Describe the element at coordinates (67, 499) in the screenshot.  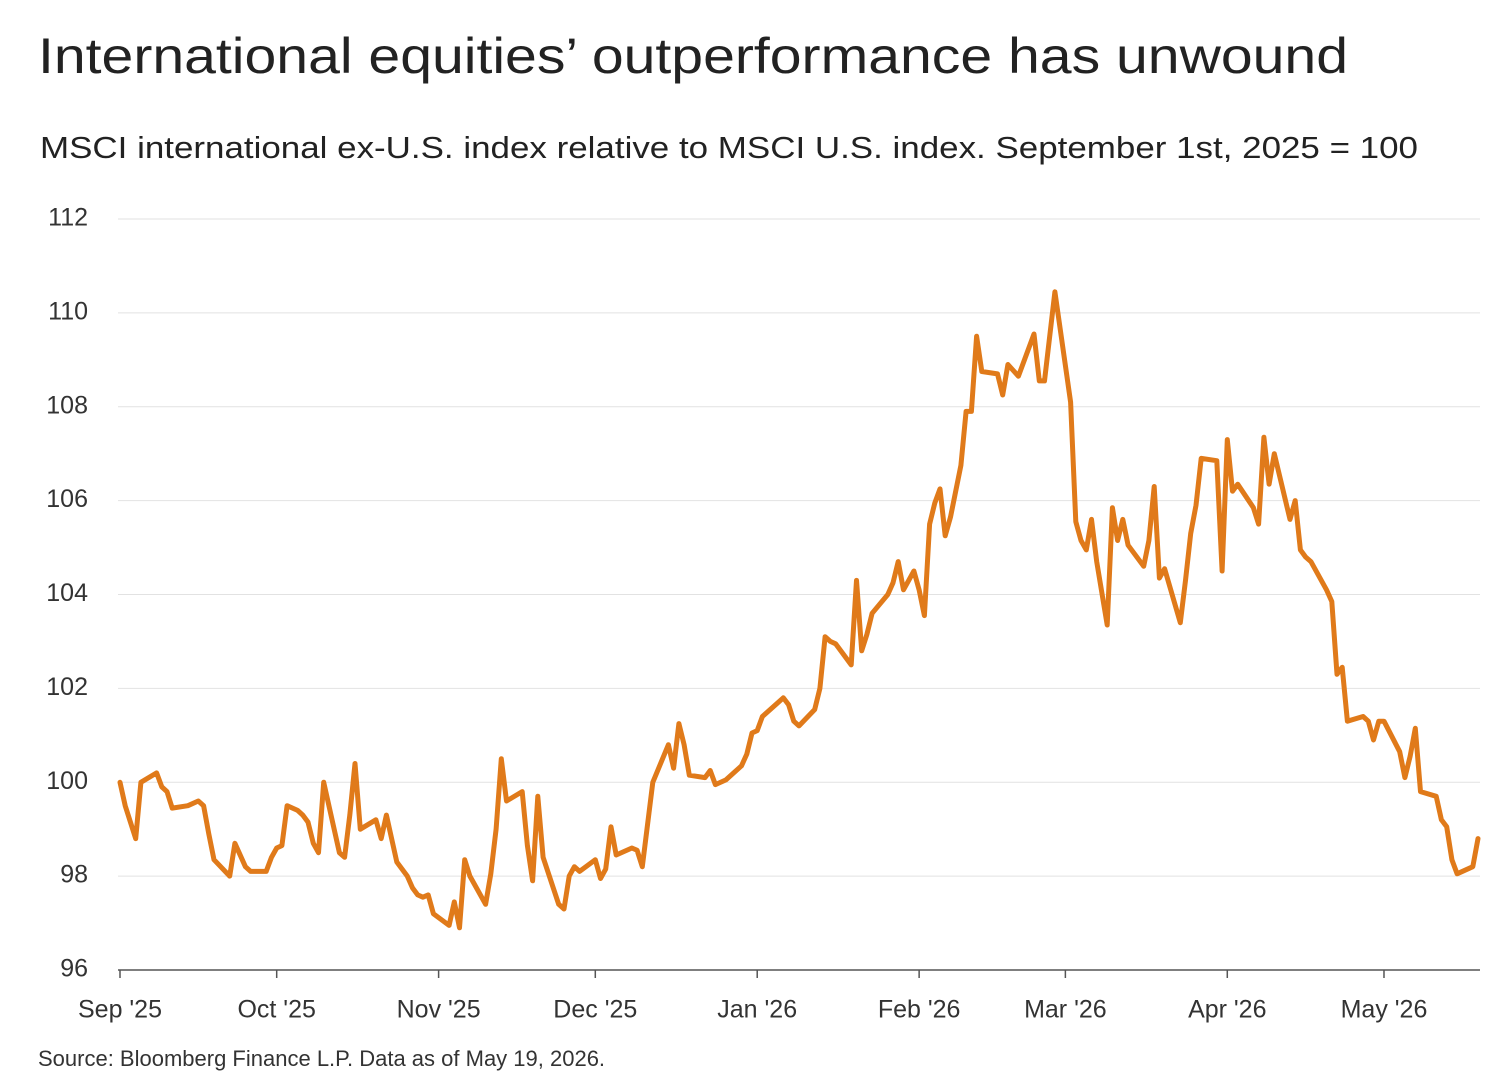
I see `y-tick-label: 106` at that location.